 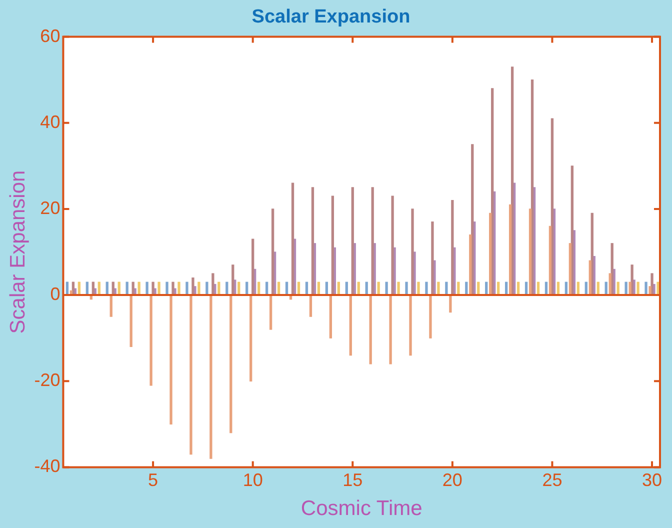 I want to click on x-tick-label: 15, so click(x=352, y=480).